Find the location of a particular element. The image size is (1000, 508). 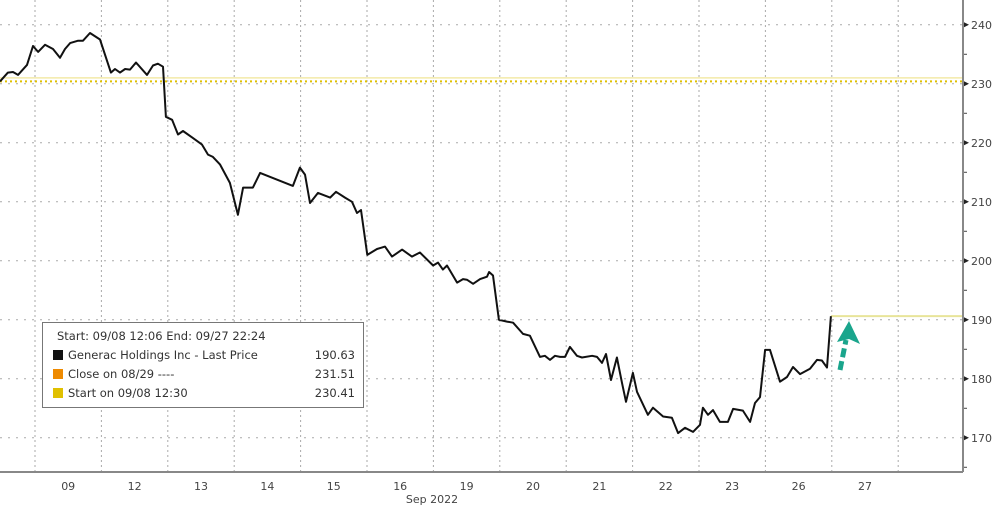

x-tick-label: 23 is located at coordinates (732, 486).